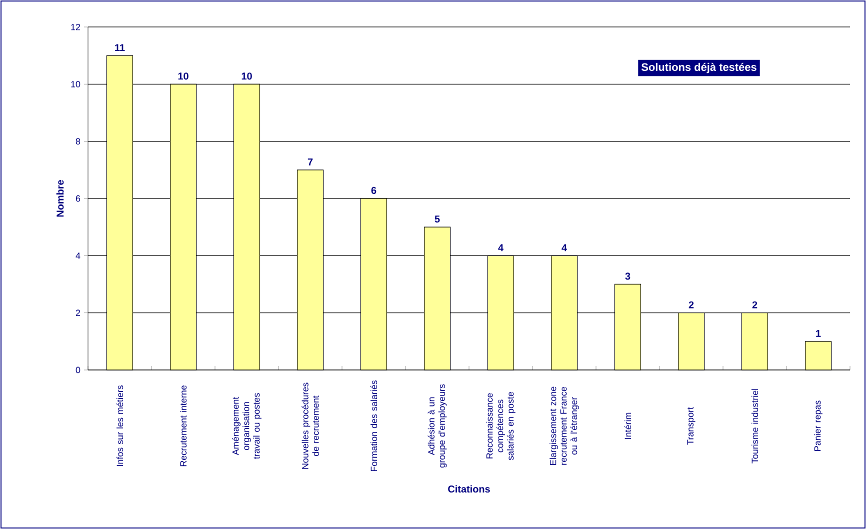  I want to click on y-tick-label: 2, so click(78, 313).